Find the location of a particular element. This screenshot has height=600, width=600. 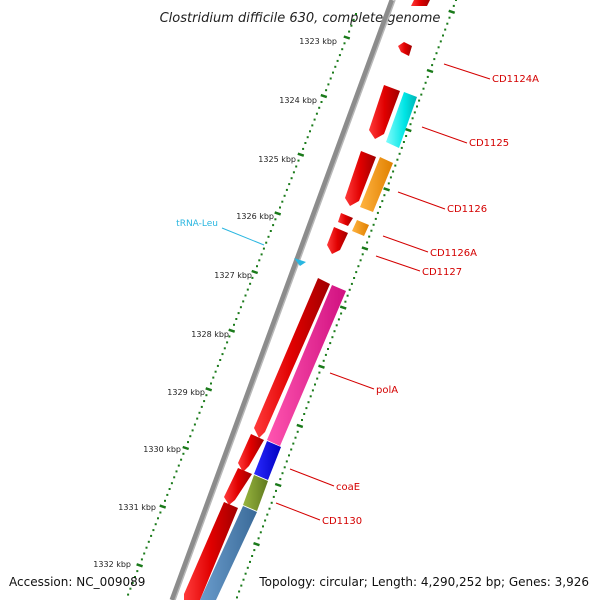

gene-label-cd1127: CD1127 is located at coordinates (442, 272).